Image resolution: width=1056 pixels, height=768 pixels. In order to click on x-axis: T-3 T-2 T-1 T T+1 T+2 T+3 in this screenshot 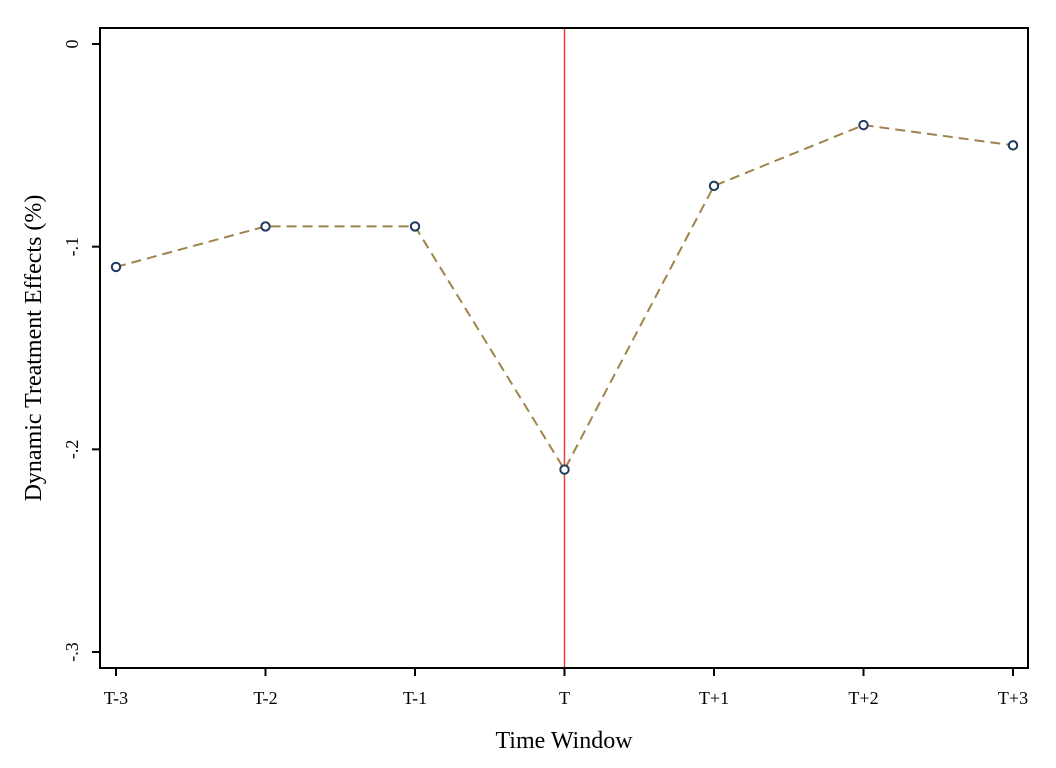, I will do `click(566, 688)`.